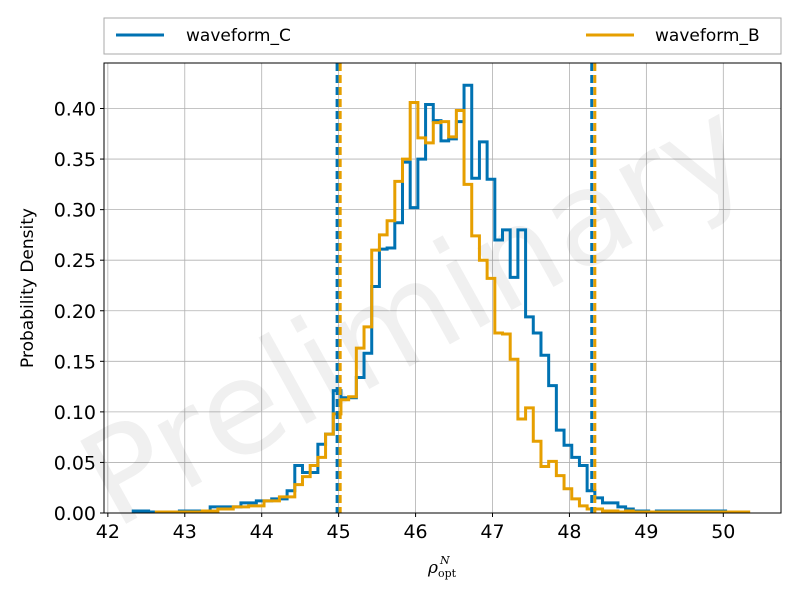 This screenshot has height=600, width=800. Describe the element at coordinates (75, 110) in the screenshot. I see `y-tick-label: 0.40` at that location.